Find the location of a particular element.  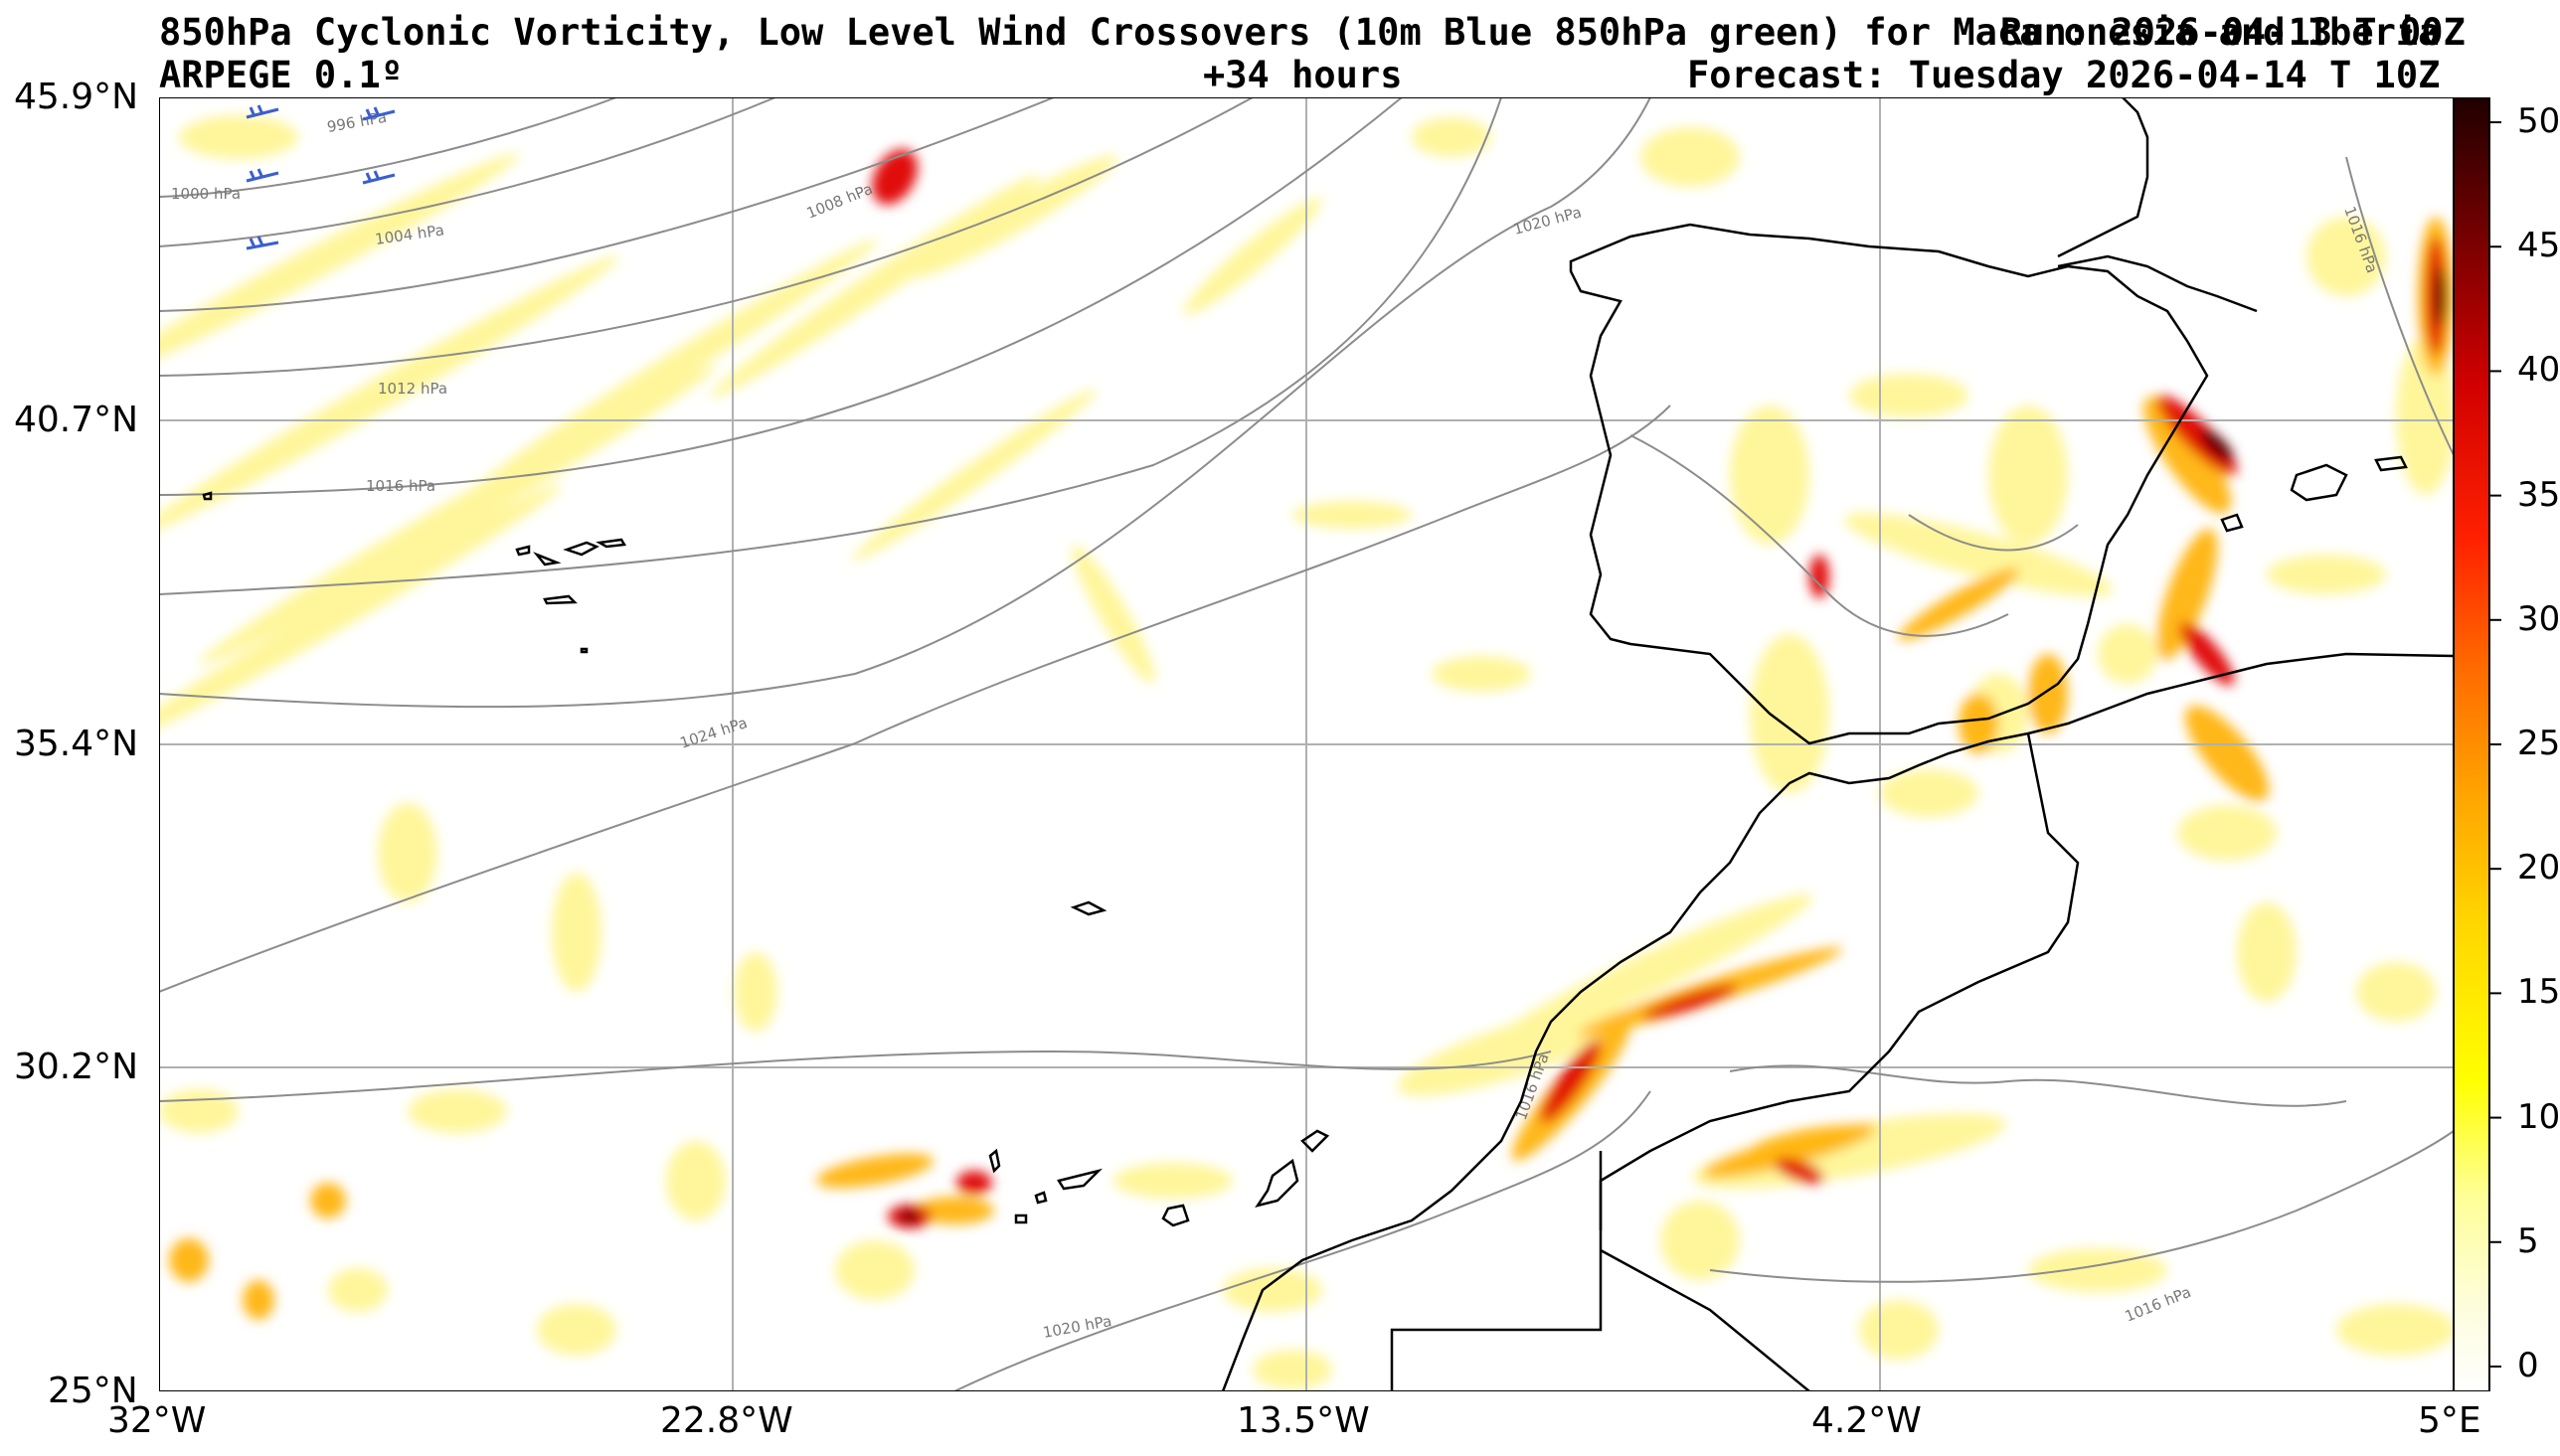

lon-label: 5°E is located at coordinates (2449, 1420).